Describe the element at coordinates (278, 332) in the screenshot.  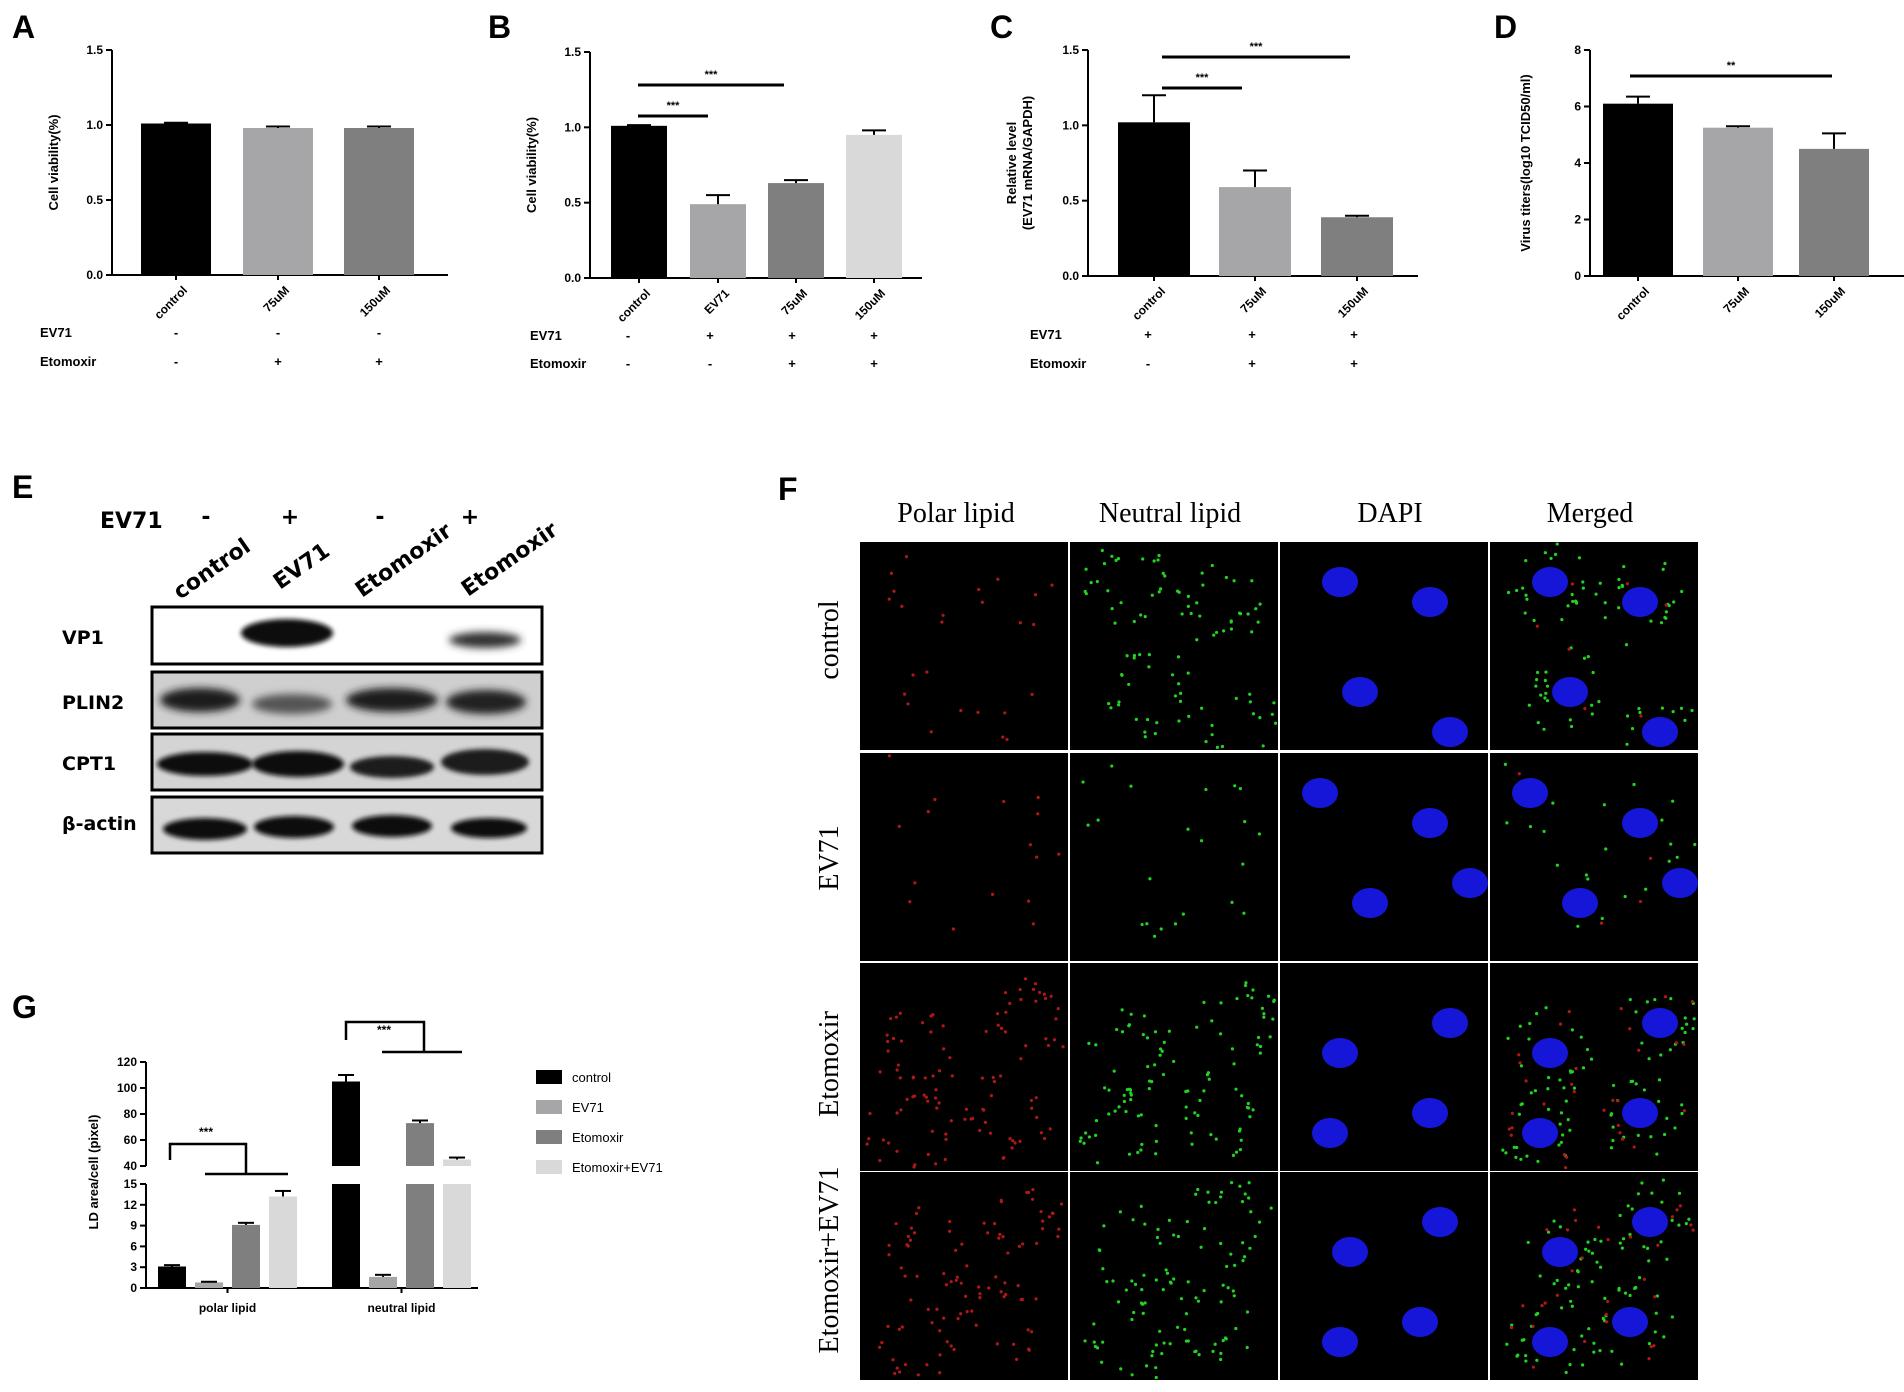
I see `condition-sign-ev71: -` at that location.